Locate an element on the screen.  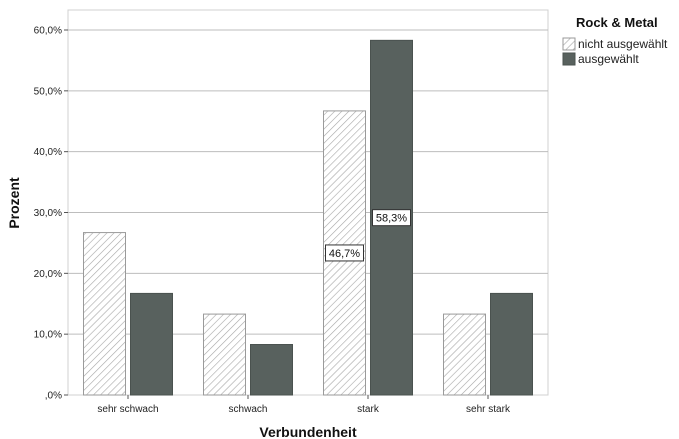
data-label-text: 58,3% is located at coordinates (391, 219).